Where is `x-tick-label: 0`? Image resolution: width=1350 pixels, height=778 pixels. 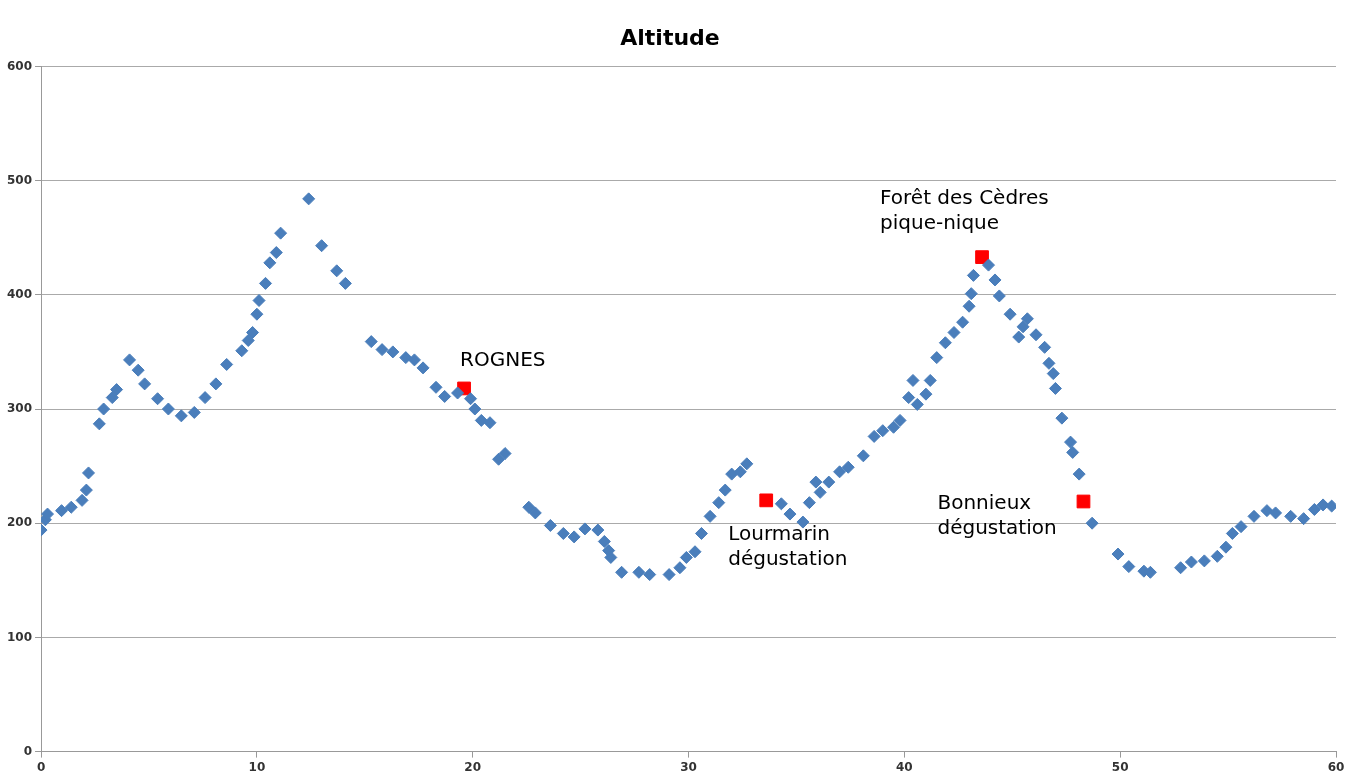 x-tick-label: 0 is located at coordinates (41, 766).